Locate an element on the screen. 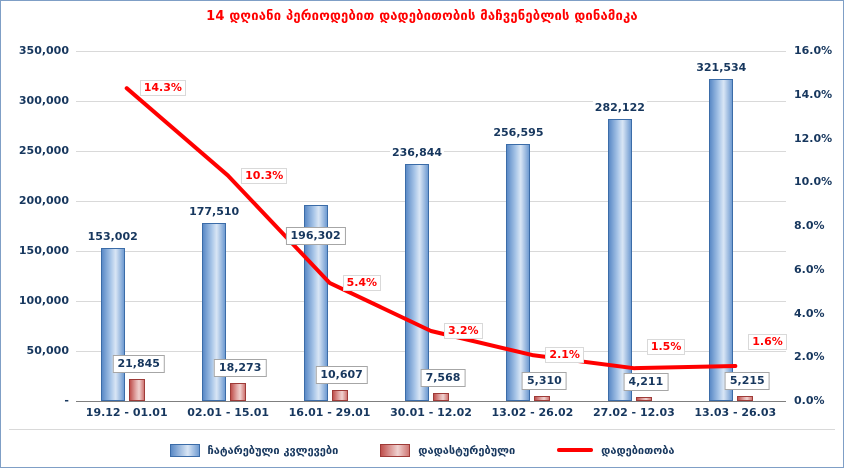 Image resolution: width=844 pixels, height=468 pixels. line-label-positivity: 3.2% is located at coordinates (463, 331).